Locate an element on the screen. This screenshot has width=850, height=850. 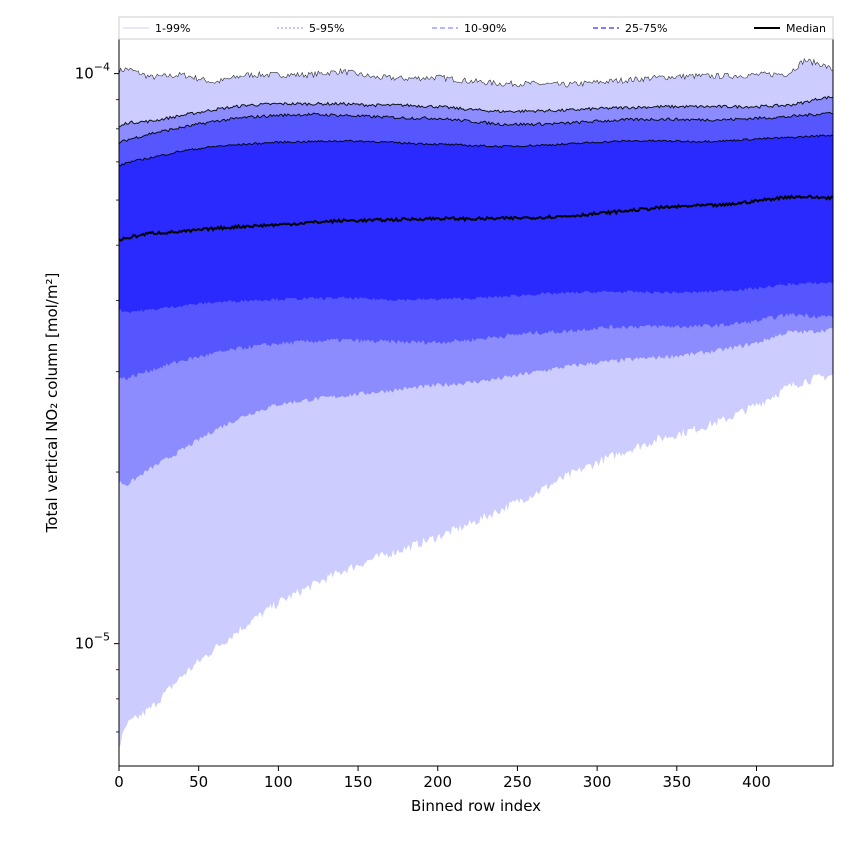
x-tick-label: 100 is located at coordinates (278, 782).